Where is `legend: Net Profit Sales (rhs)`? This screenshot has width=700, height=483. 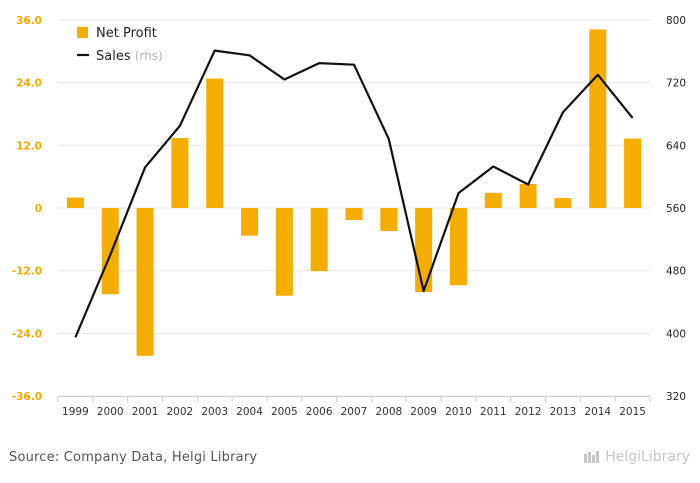
legend: Net Profit Sales (rhs) is located at coordinates (120, 45).